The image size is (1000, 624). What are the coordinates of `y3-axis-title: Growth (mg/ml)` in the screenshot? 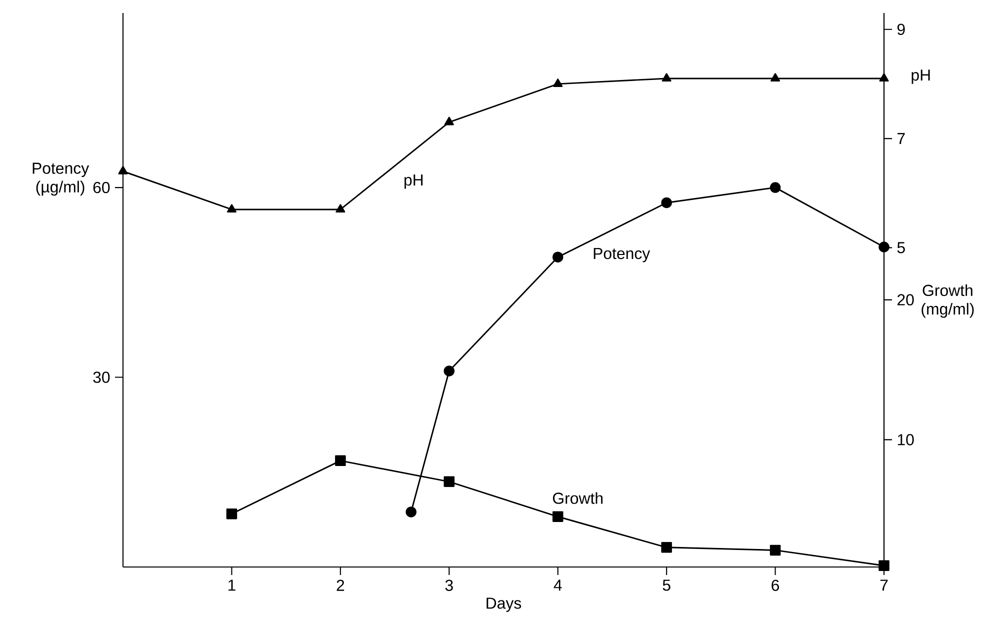 It's located at (948, 301).